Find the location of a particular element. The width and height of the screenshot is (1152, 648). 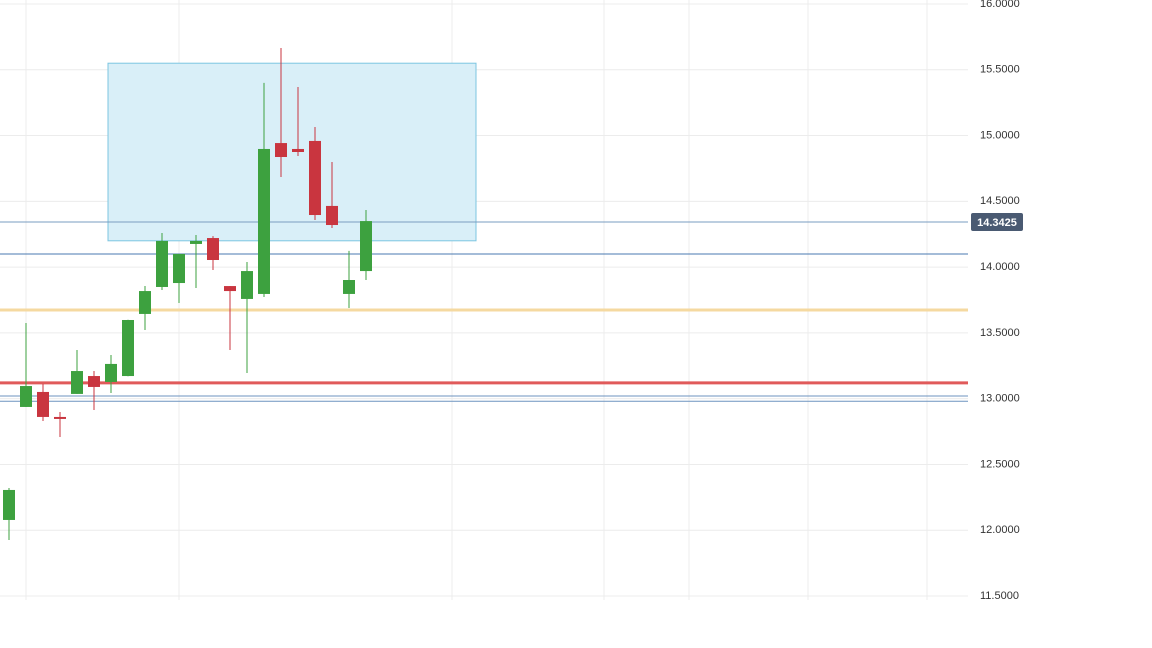

last-price-label: 14.3425 is located at coordinates (997, 223).